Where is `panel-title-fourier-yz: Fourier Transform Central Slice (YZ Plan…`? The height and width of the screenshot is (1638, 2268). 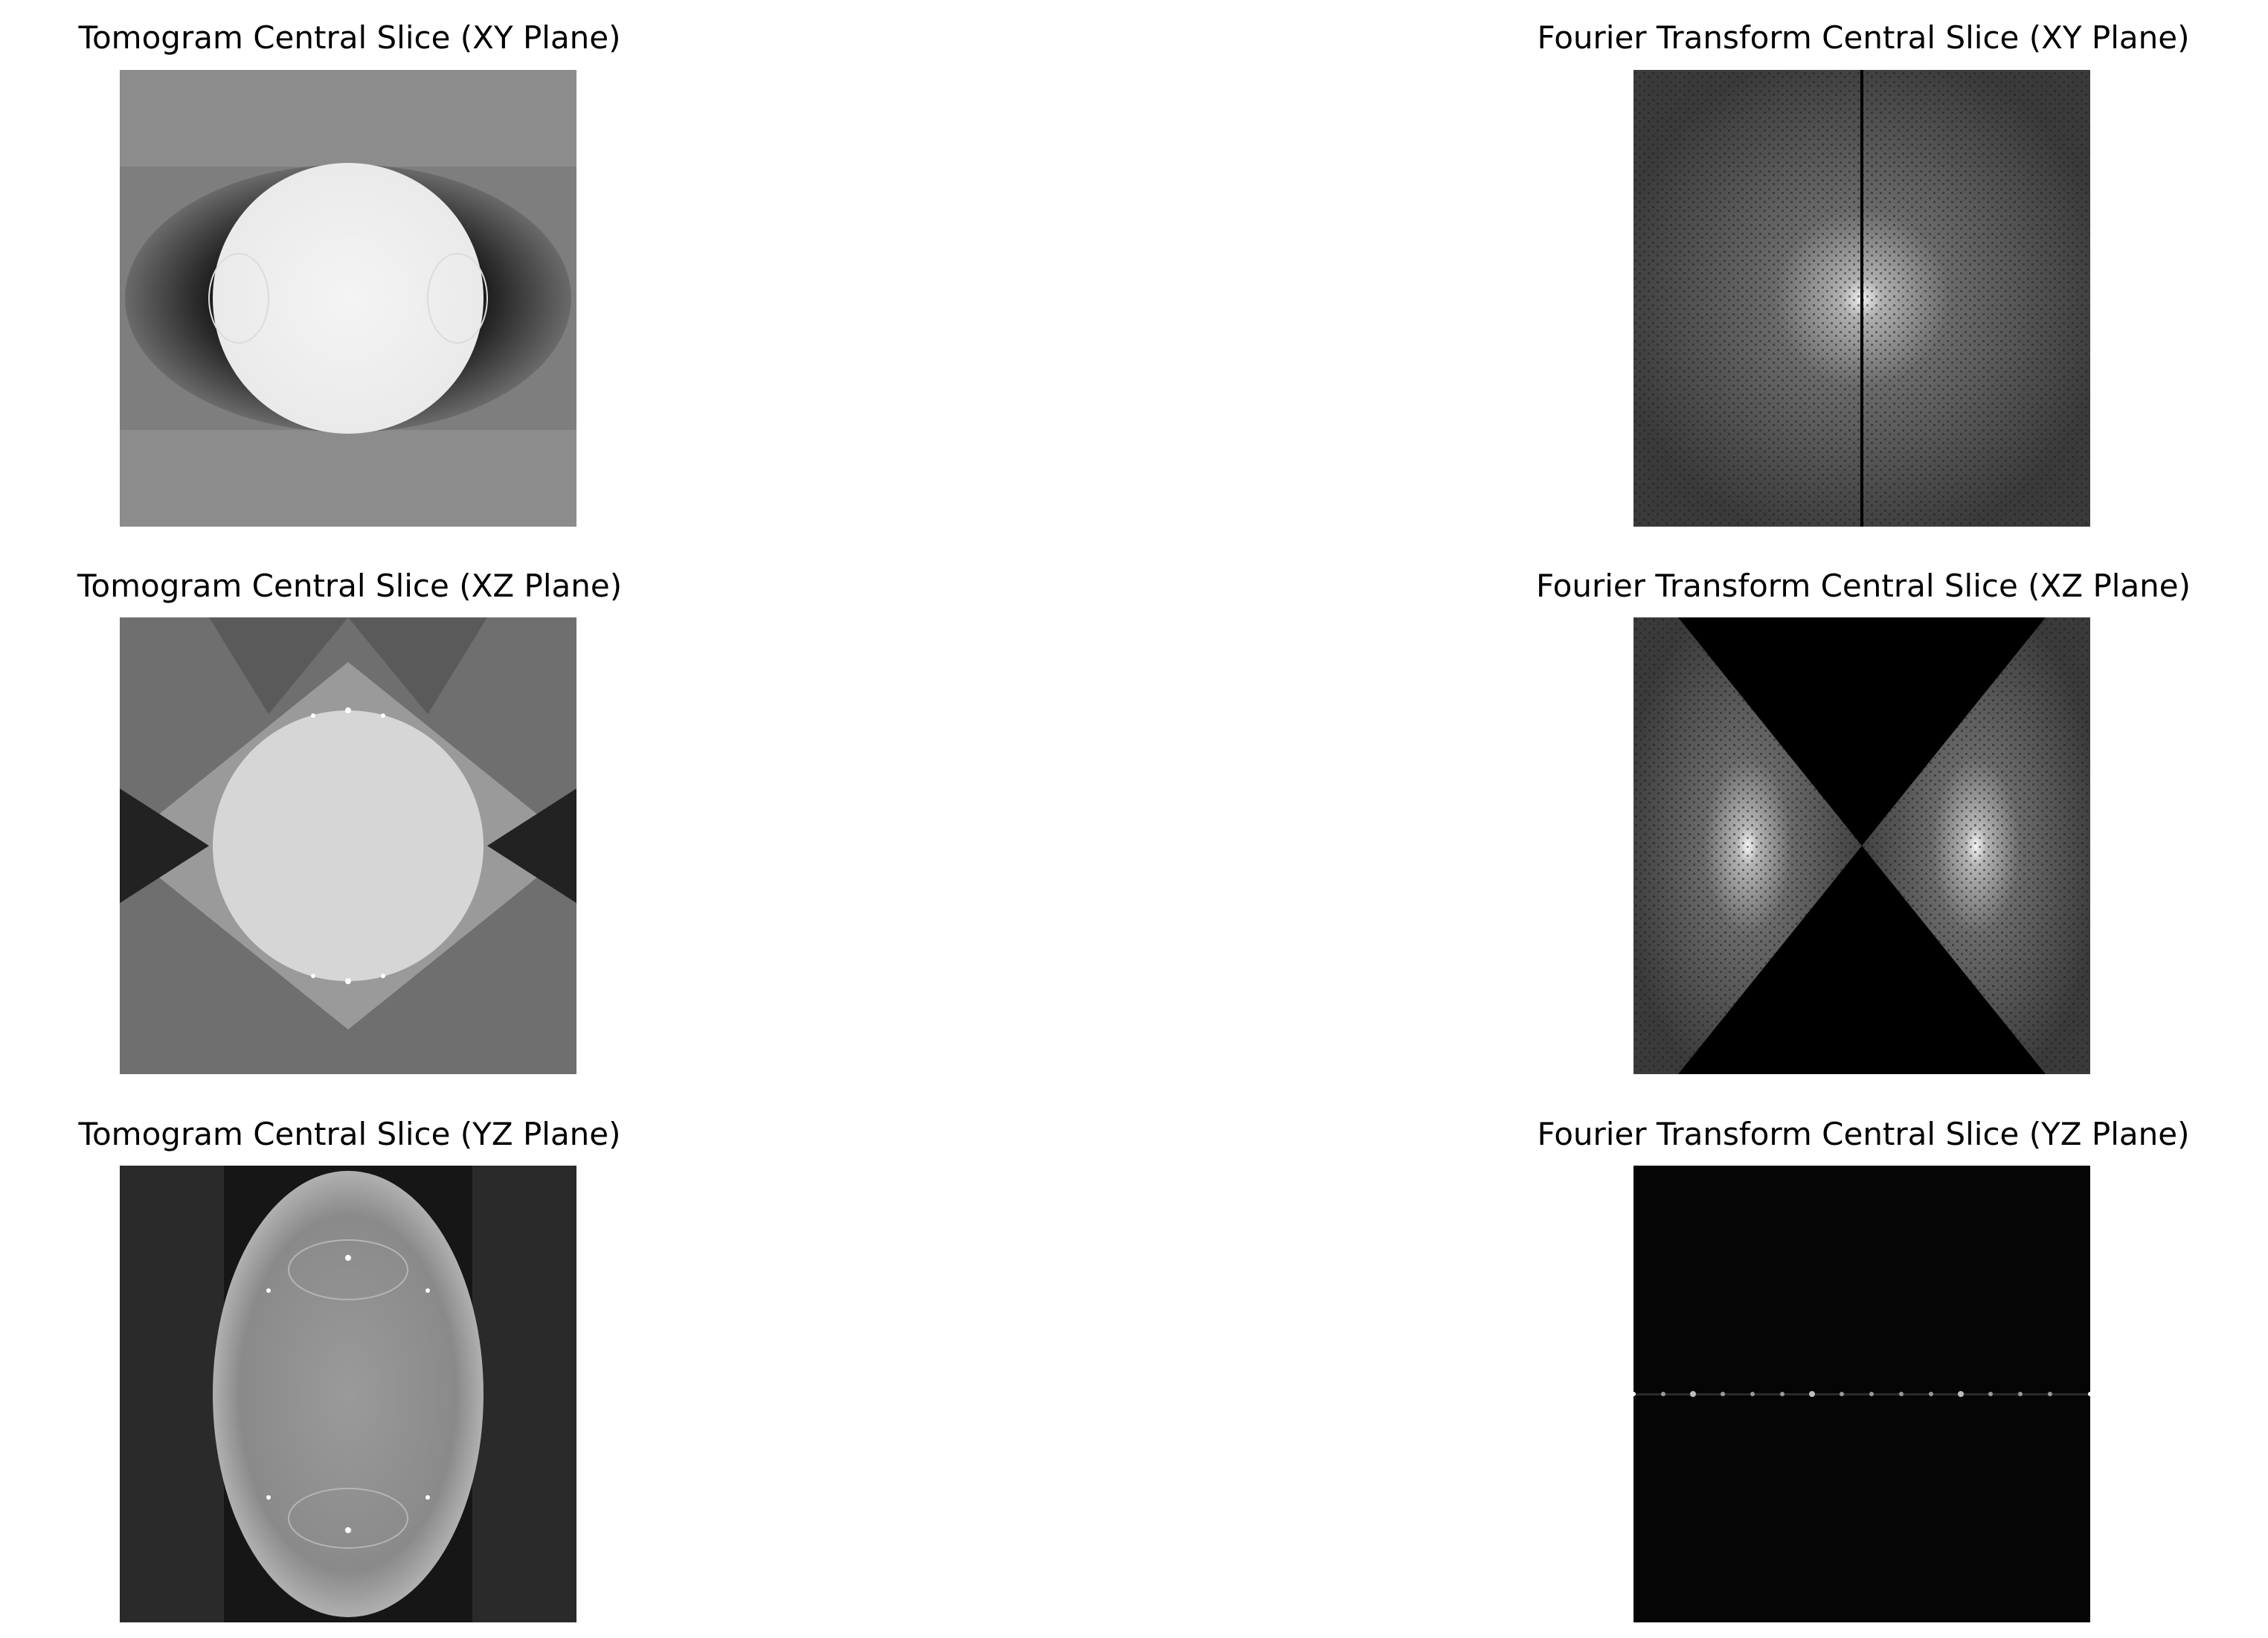
panel-title-fourier-yz: Fourier Transform Central Slice (YZ Plan… is located at coordinates (1863, 1134).